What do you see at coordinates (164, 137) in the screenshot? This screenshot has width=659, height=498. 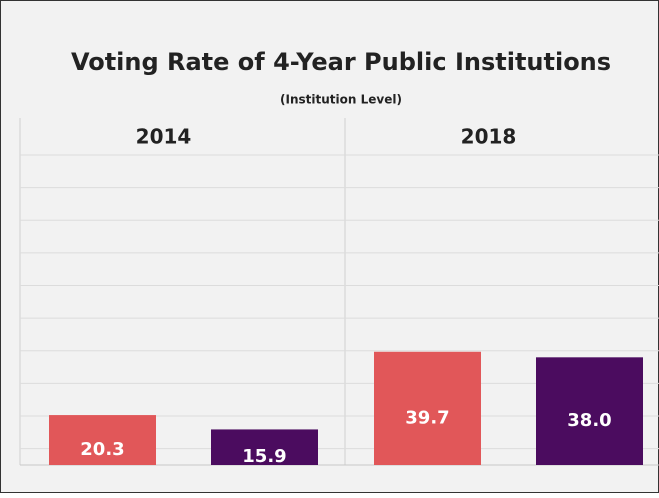 I see `facet-label: 2014` at bounding box center [164, 137].